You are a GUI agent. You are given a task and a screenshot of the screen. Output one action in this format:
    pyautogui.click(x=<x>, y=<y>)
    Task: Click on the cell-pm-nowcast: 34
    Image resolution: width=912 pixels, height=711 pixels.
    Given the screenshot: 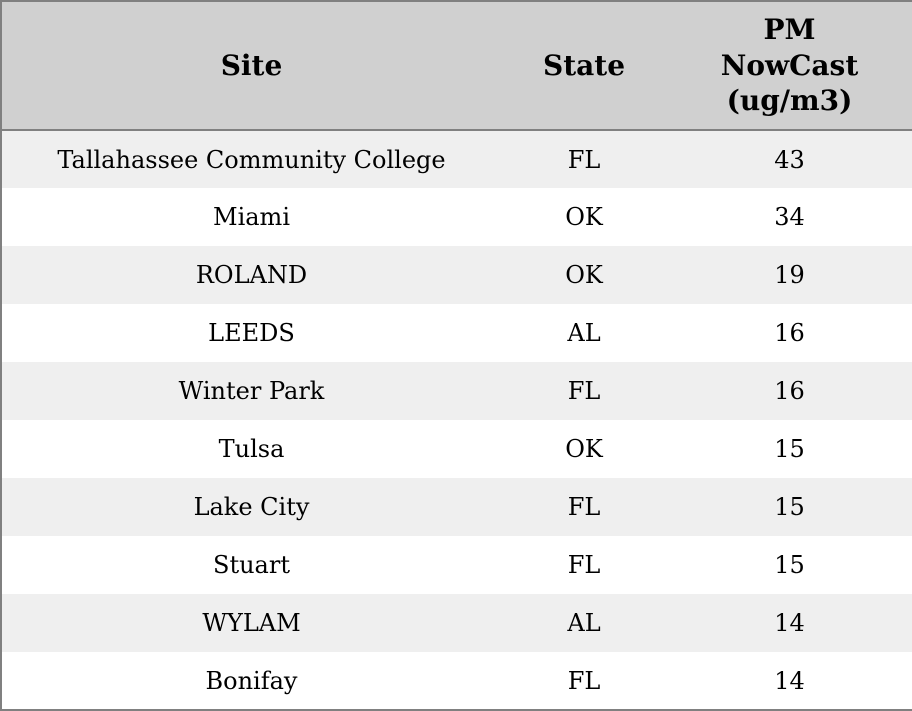 What is the action you would take?
    pyautogui.click(x=789, y=217)
    